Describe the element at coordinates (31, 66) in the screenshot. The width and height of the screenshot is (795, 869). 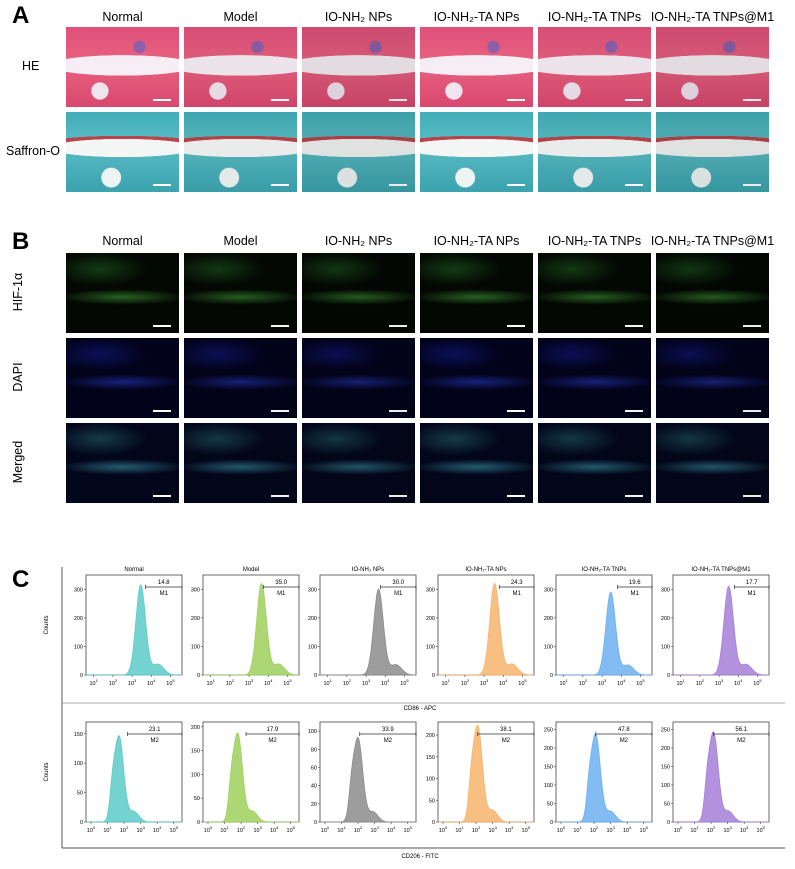
I see `row-label: HE` at that location.